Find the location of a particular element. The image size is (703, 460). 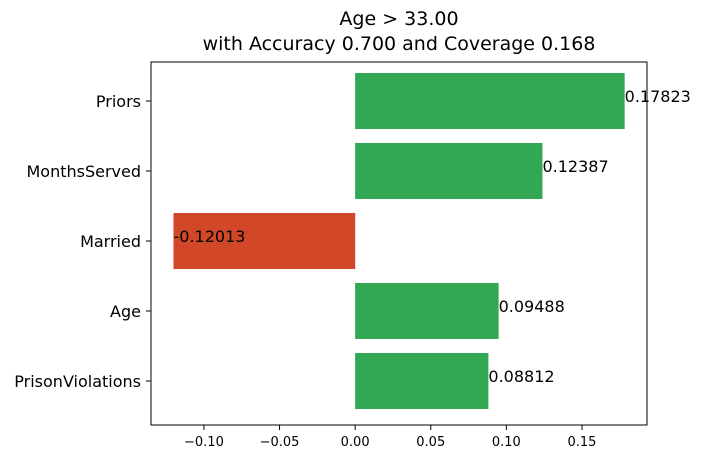

x-tick-label: 0.05 is located at coordinates (430, 442).